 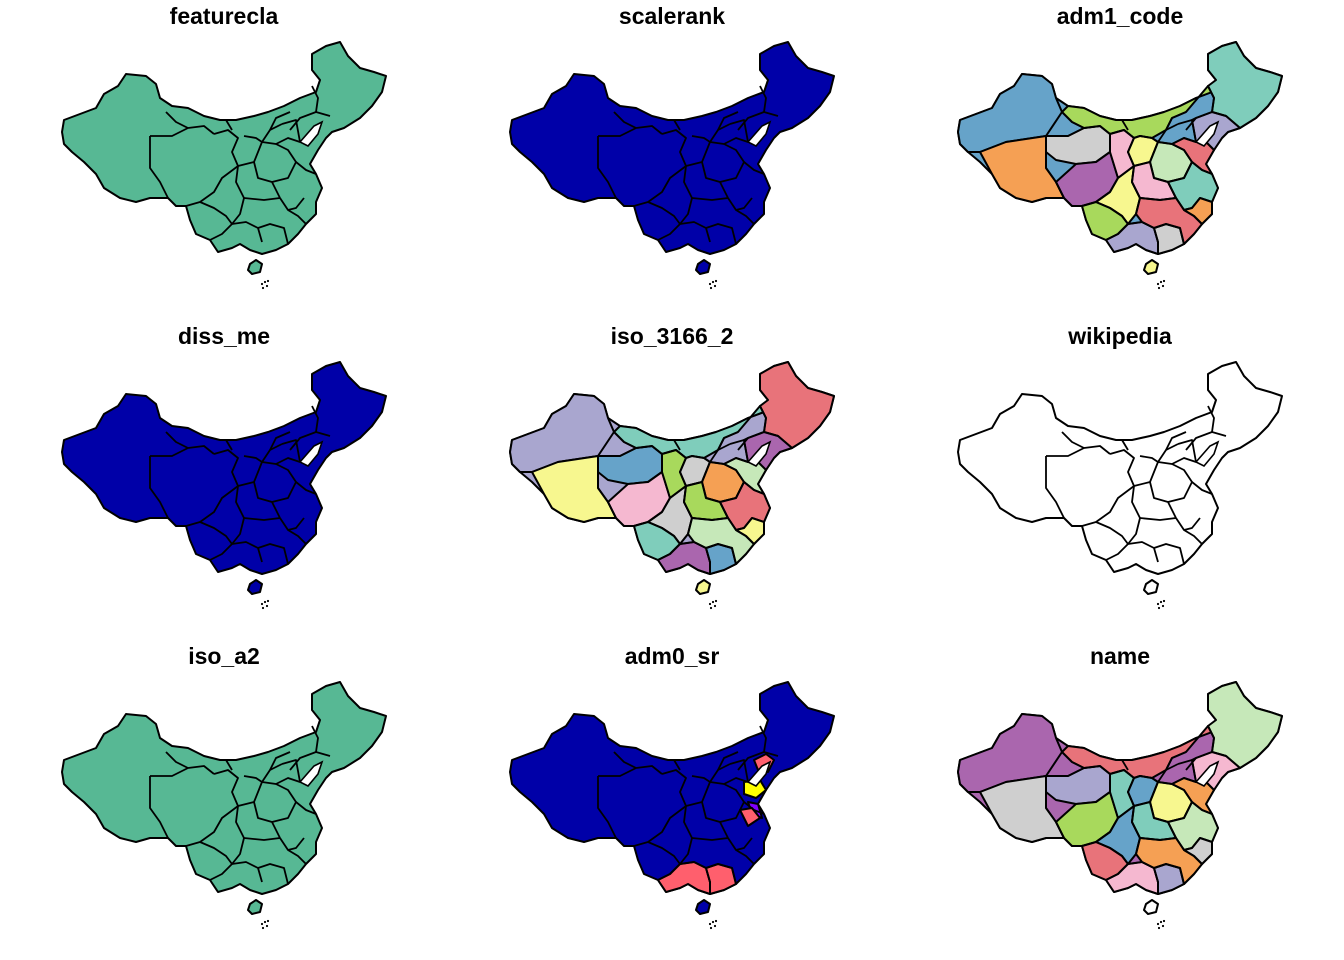 I want to click on map-panel-scalerank: scalerank, so click(x=672, y=160).